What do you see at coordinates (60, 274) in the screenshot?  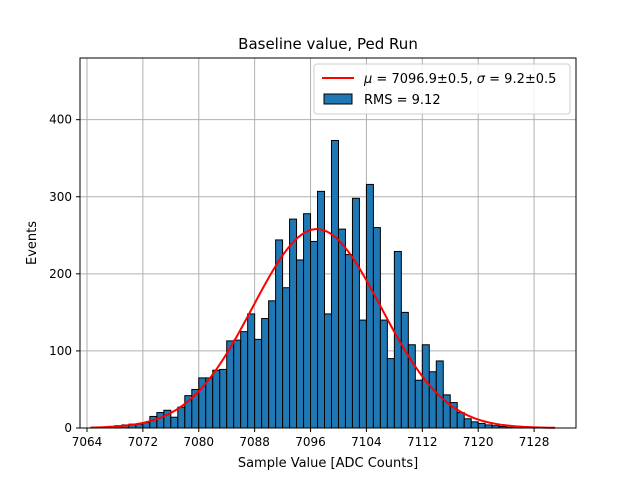 I see `y-tick-label: 200` at bounding box center [60, 274].